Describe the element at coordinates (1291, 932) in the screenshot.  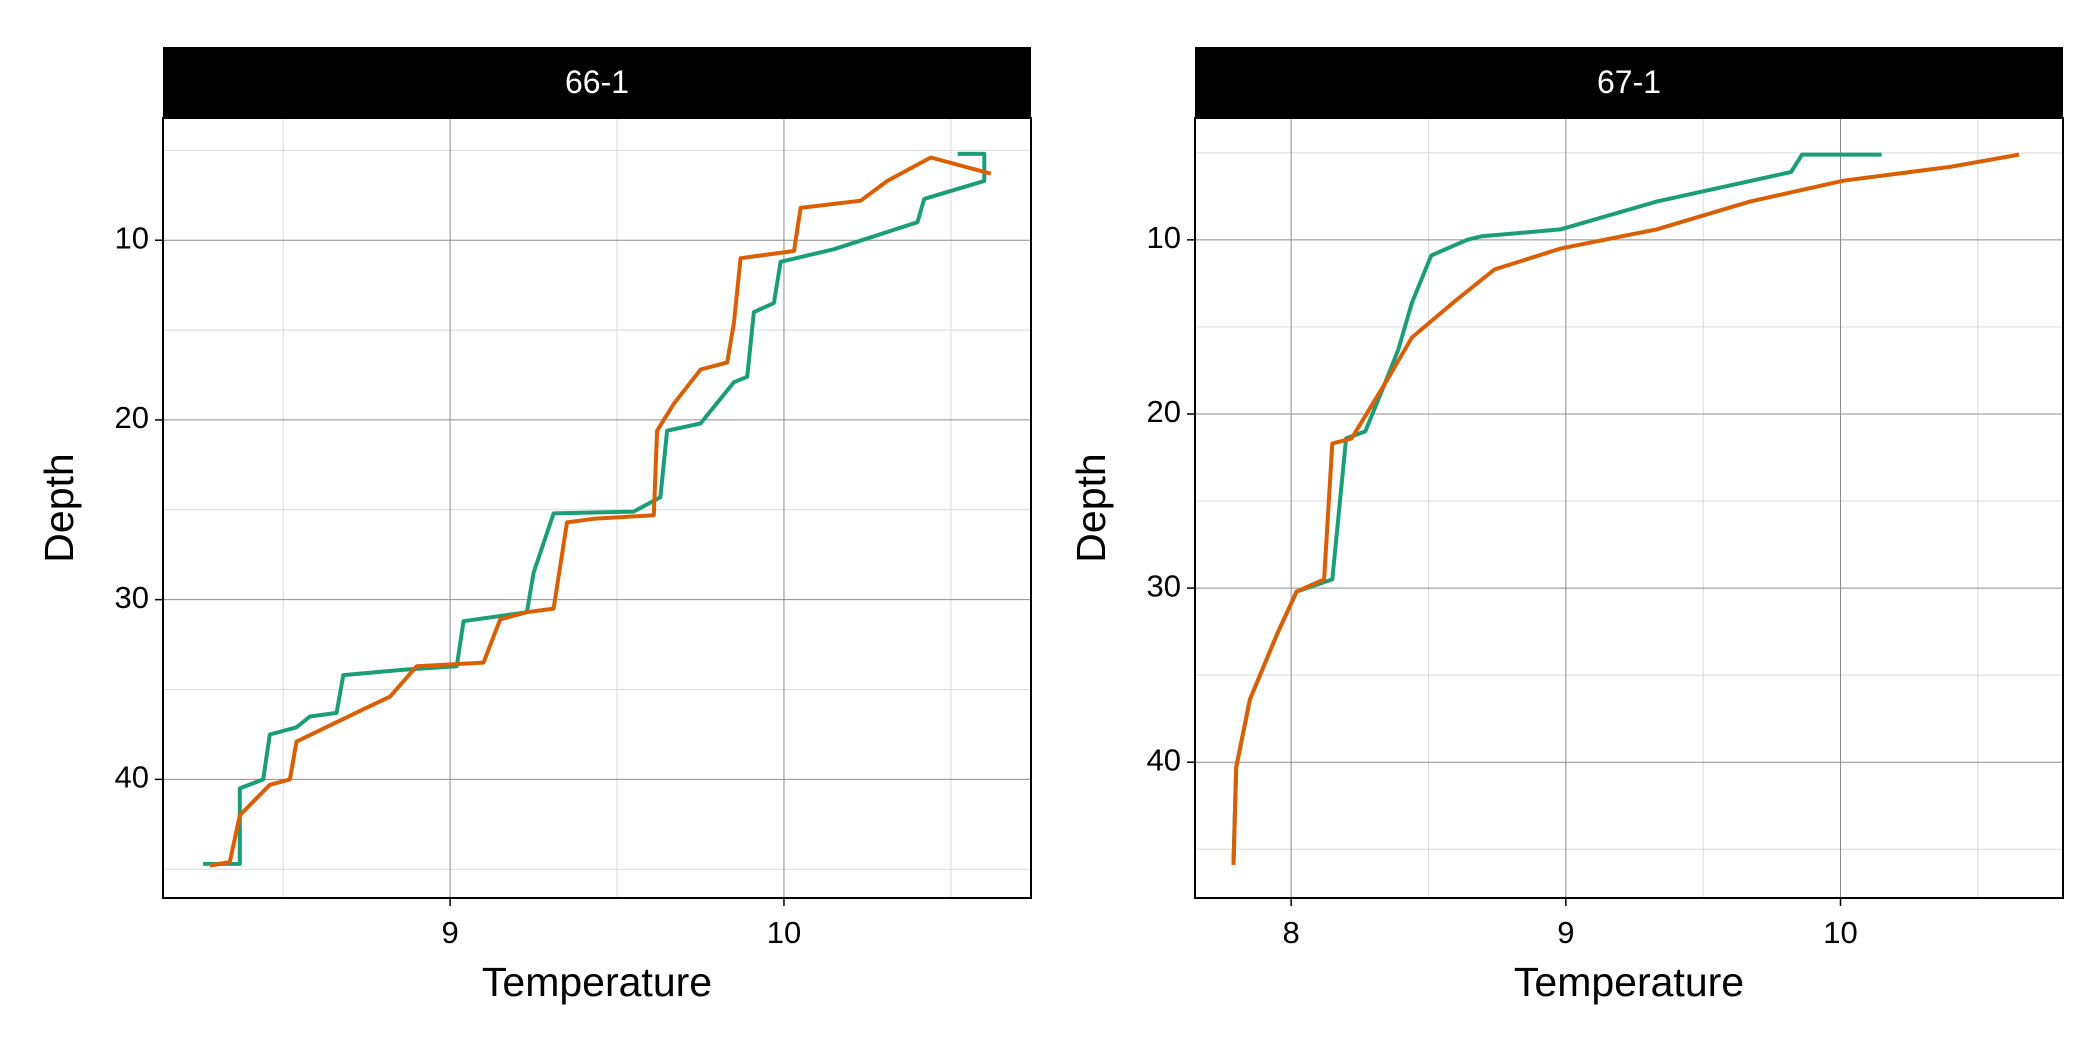
I see `x-tick-label: 8` at that location.